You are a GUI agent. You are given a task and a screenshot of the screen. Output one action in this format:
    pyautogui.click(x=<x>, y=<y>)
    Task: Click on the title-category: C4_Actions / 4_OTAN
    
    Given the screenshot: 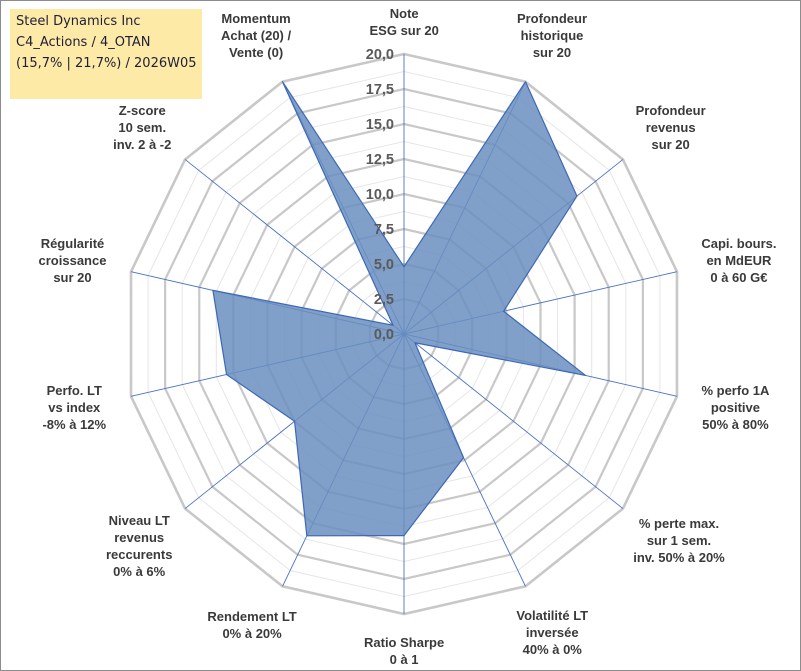 What is the action you would take?
    pyautogui.click(x=83, y=42)
    